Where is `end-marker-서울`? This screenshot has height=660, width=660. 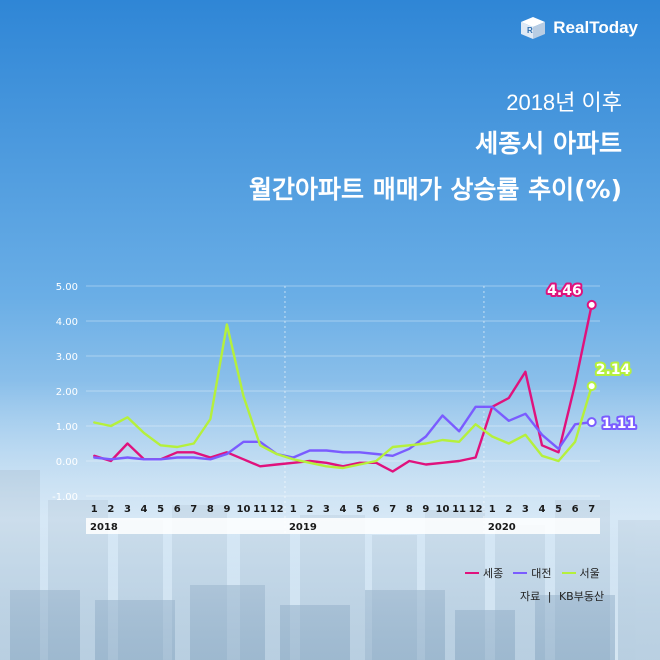
end-marker-서울 is located at coordinates (591, 386).